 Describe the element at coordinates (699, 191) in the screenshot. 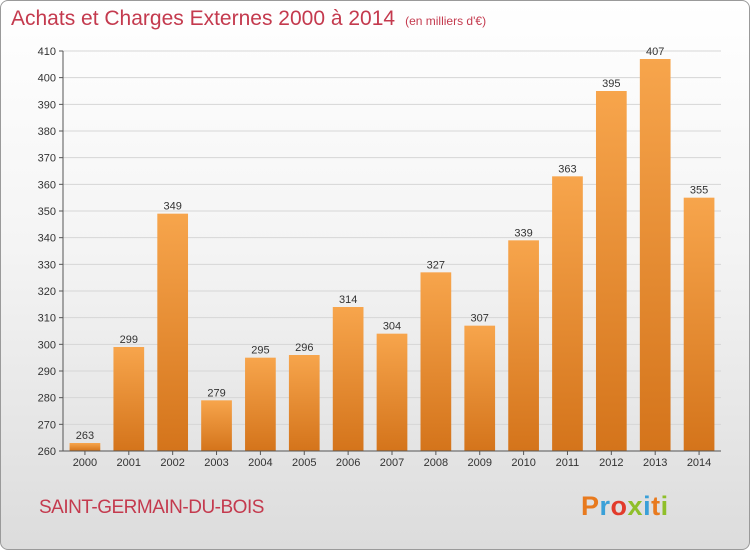

I see `data-label-2014: 355` at that location.